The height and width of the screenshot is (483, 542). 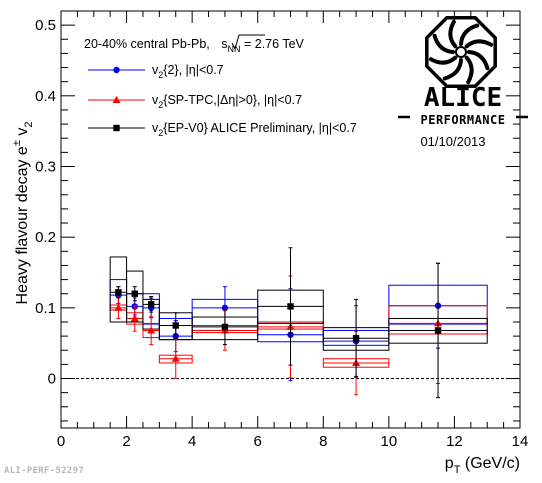 I want to click on logo-name: ALICE, so click(x=463, y=98).